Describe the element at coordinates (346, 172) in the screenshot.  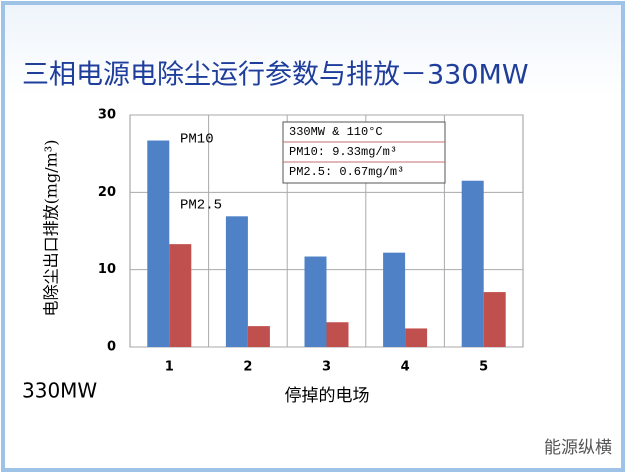
I see `annotation: PM2.5: 0.67mg/m³` at that location.